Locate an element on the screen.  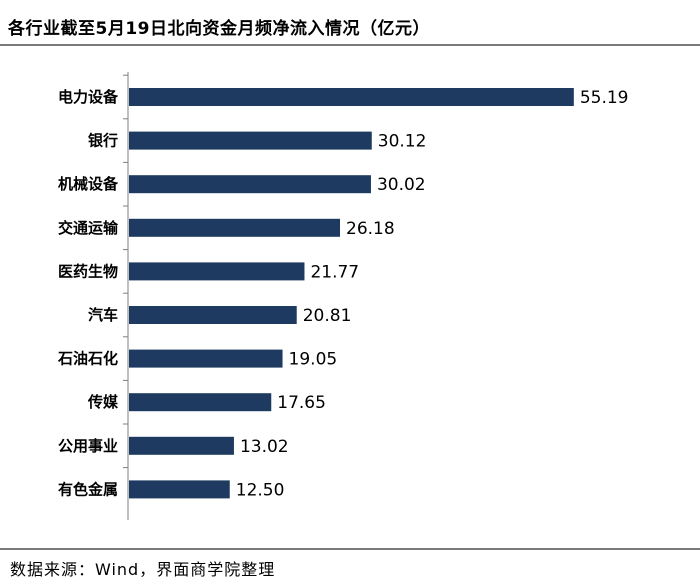
data-label: 55.19 is located at coordinates (604, 98).